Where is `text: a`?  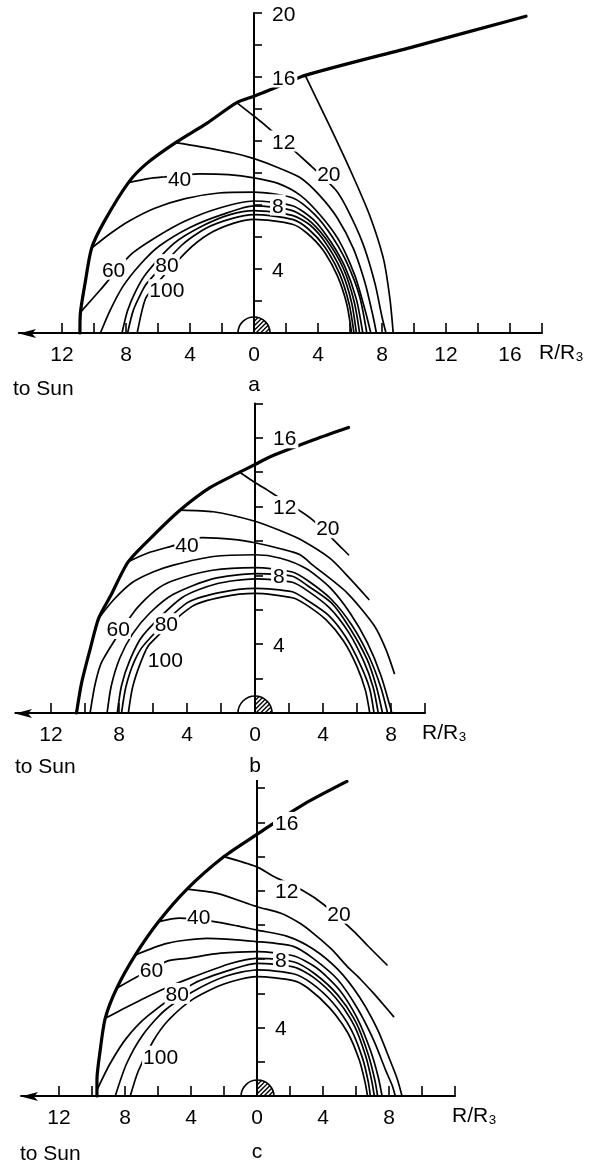
text: a is located at coordinates (254, 383).